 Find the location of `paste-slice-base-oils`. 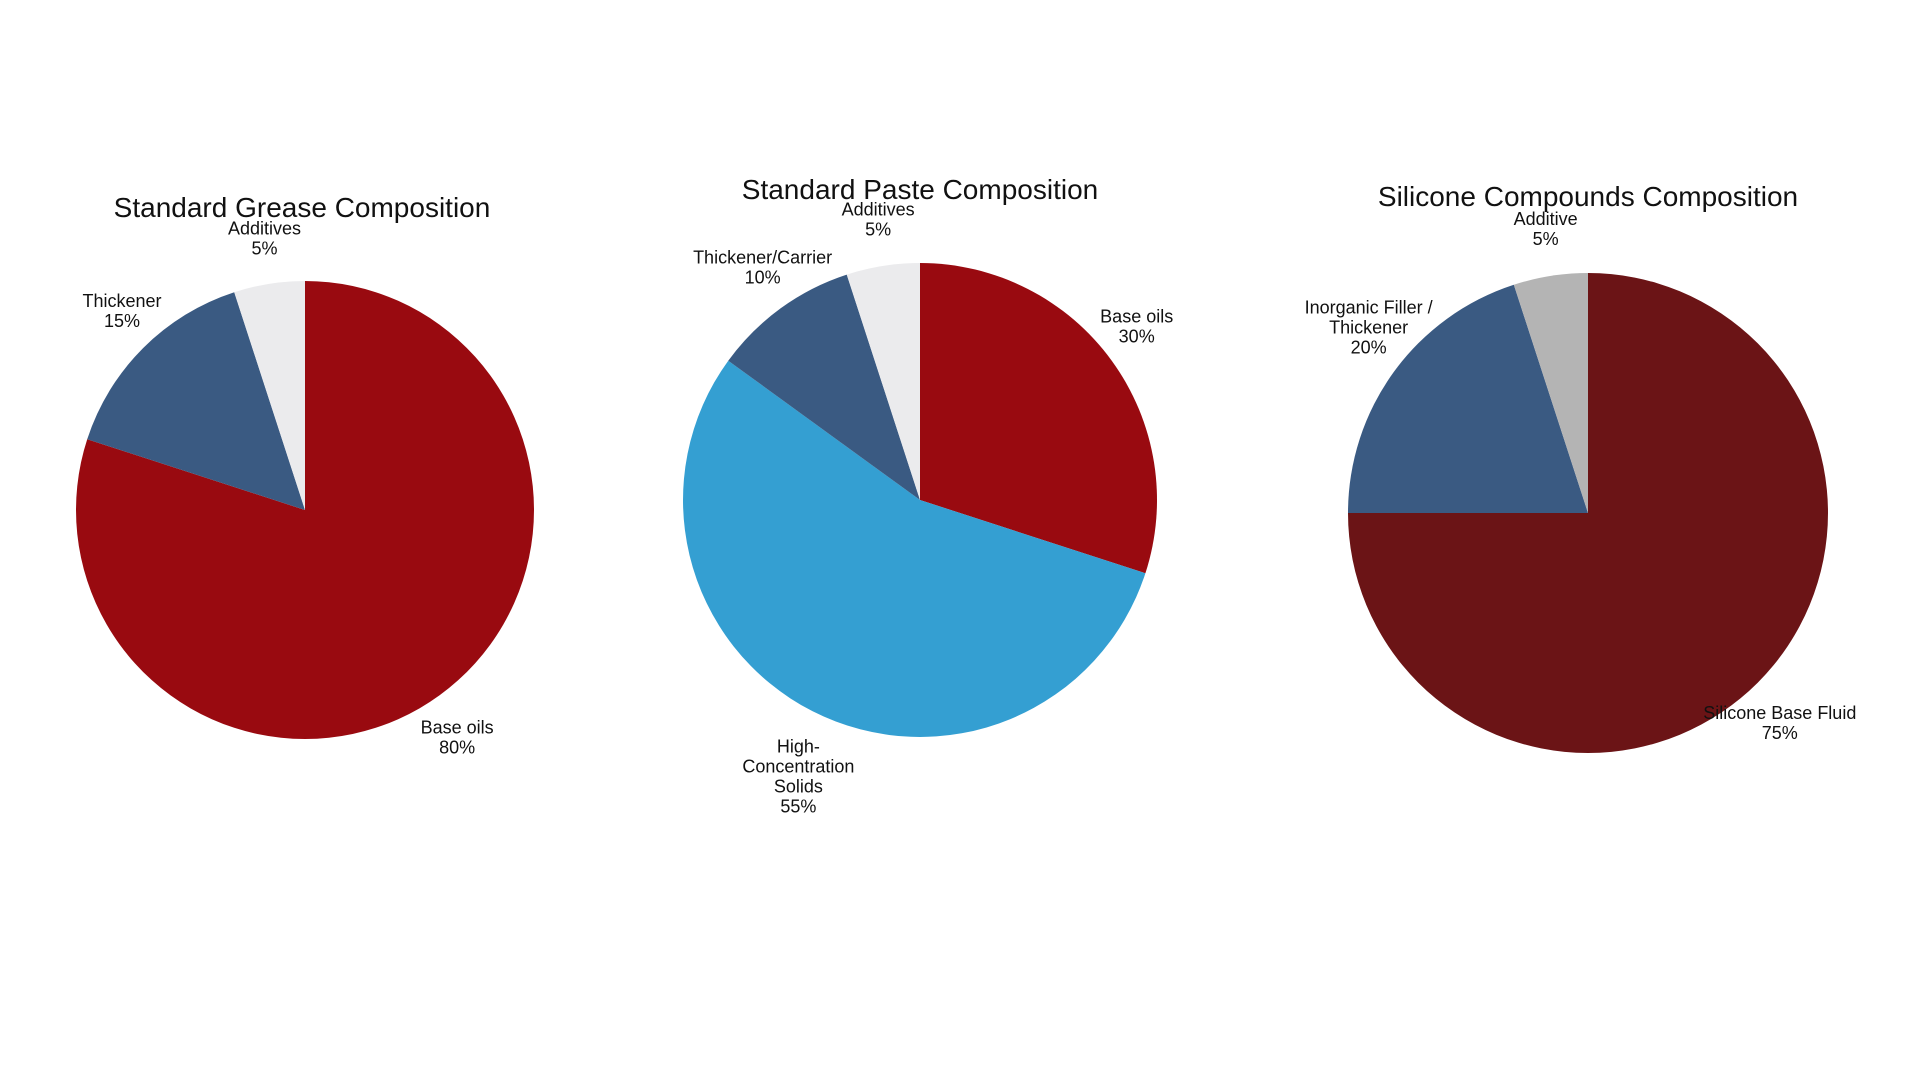

paste-slice-base-oils is located at coordinates (1039, 418).